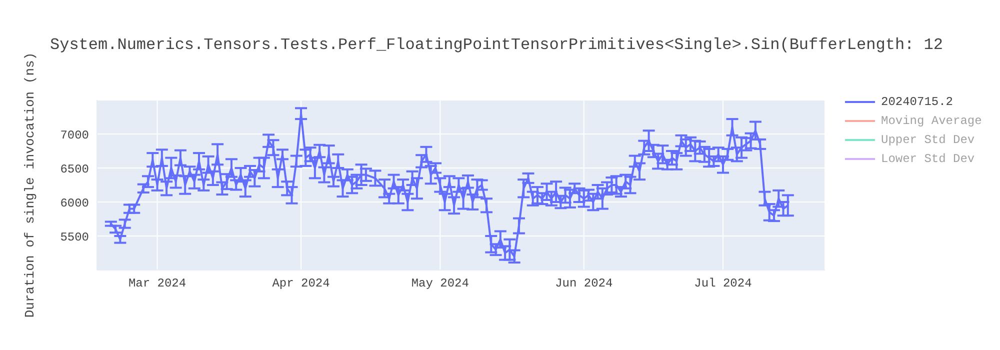 The image size is (1000, 350). I want to click on chart-title: System.Numerics.Tensors.Tests.Perf_FloatingPointTensorPrimitives<Single>.Sin(BufferLength: 12, so click(496, 45).